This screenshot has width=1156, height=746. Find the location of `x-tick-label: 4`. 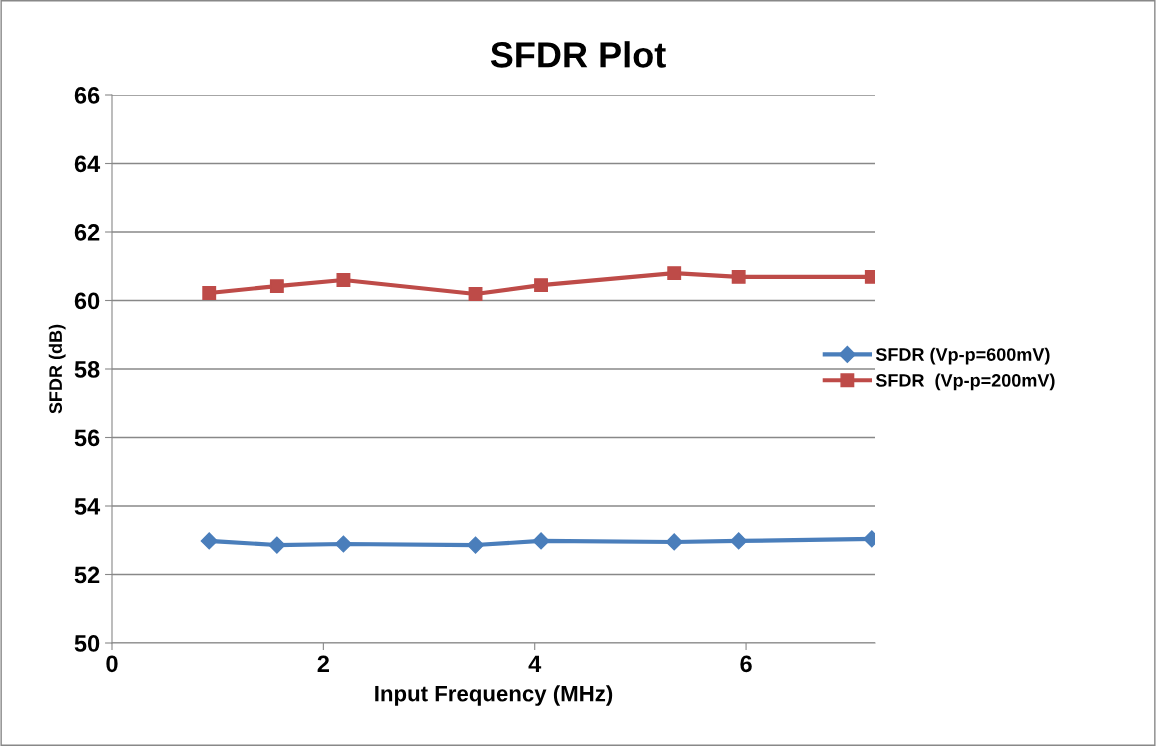

x-tick-label: 4 is located at coordinates (535, 663).